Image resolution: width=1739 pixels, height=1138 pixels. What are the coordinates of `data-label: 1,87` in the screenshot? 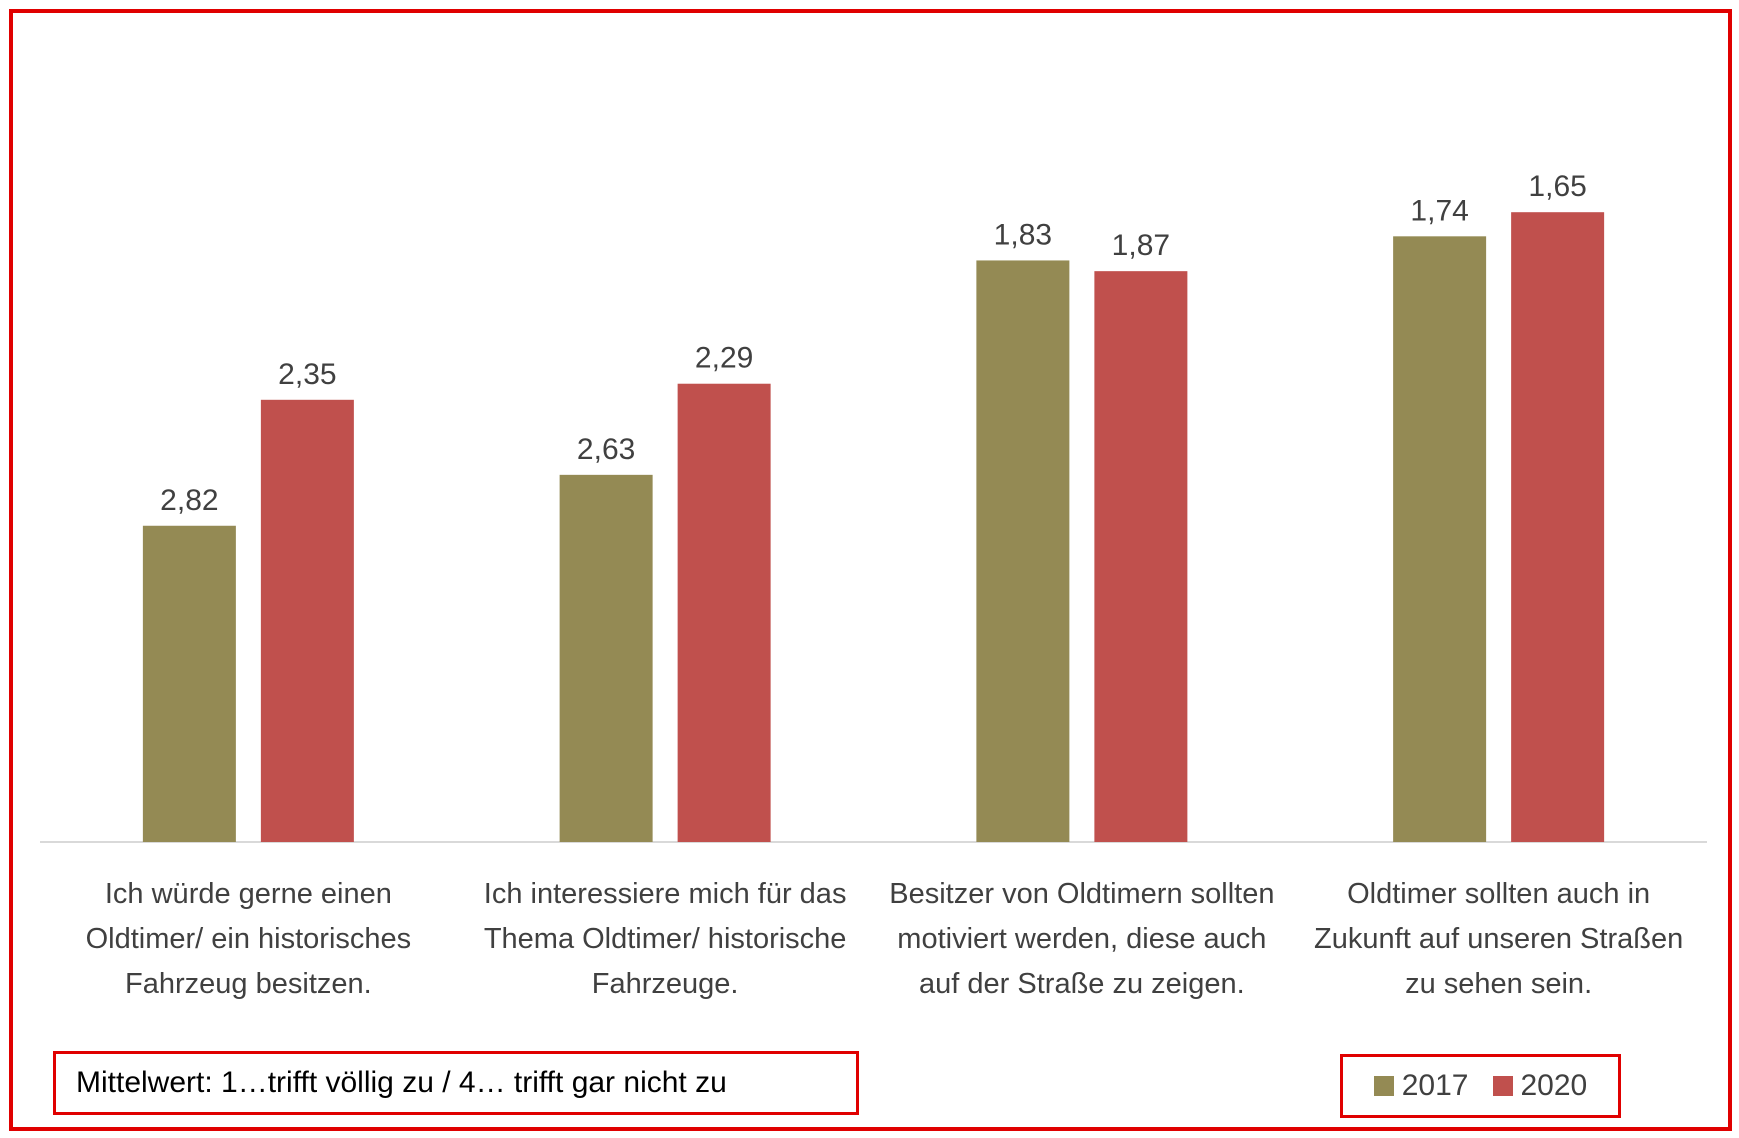 It's located at (1141, 245).